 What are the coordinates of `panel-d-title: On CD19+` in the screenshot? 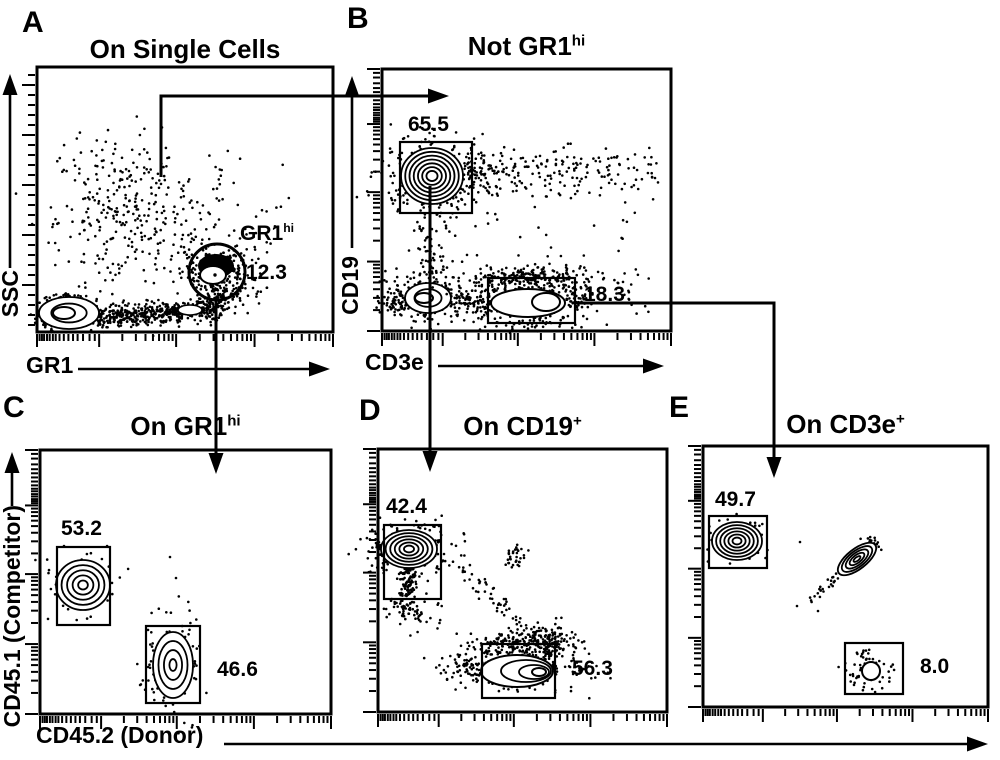 It's located at (522, 426).